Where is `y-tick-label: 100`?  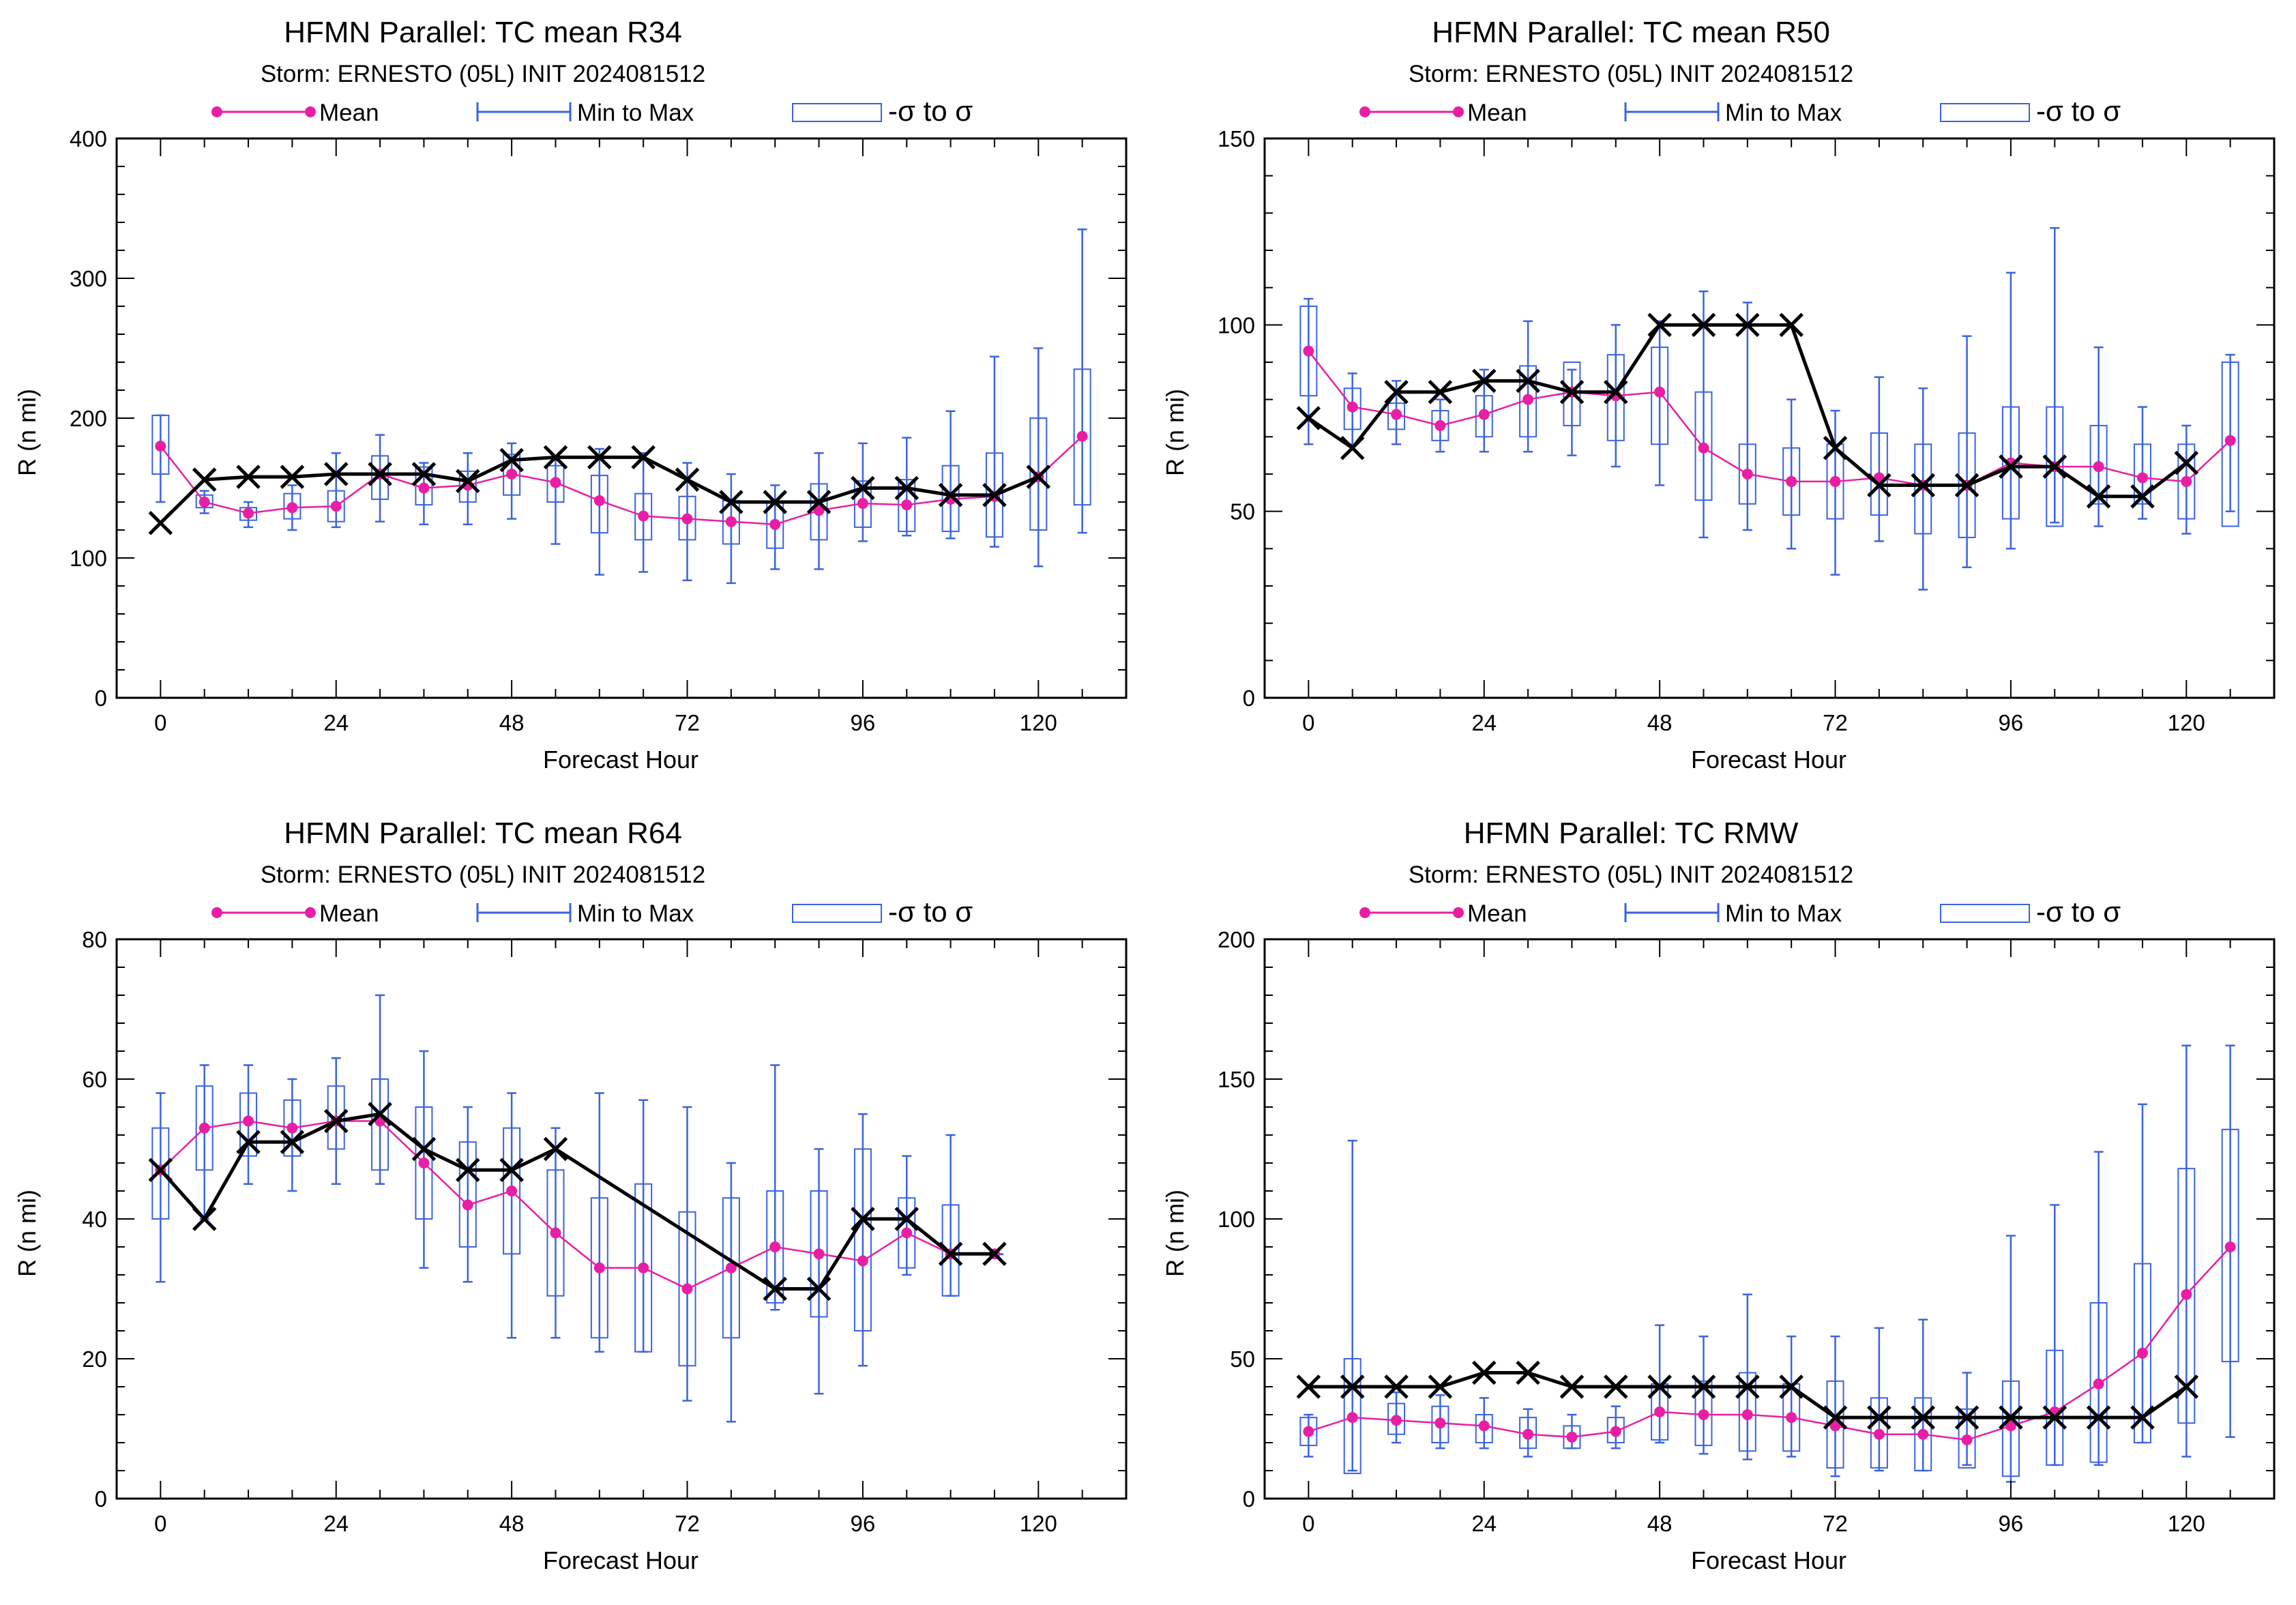 y-tick-label: 100 is located at coordinates (1236, 1220).